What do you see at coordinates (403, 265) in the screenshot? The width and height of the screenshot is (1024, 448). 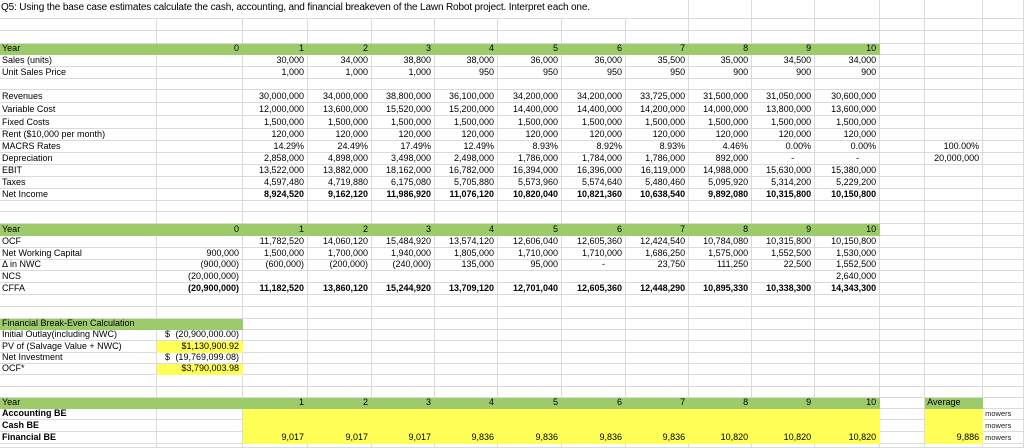 I see `change-in-nwc-value: (240,000)` at bounding box center [403, 265].